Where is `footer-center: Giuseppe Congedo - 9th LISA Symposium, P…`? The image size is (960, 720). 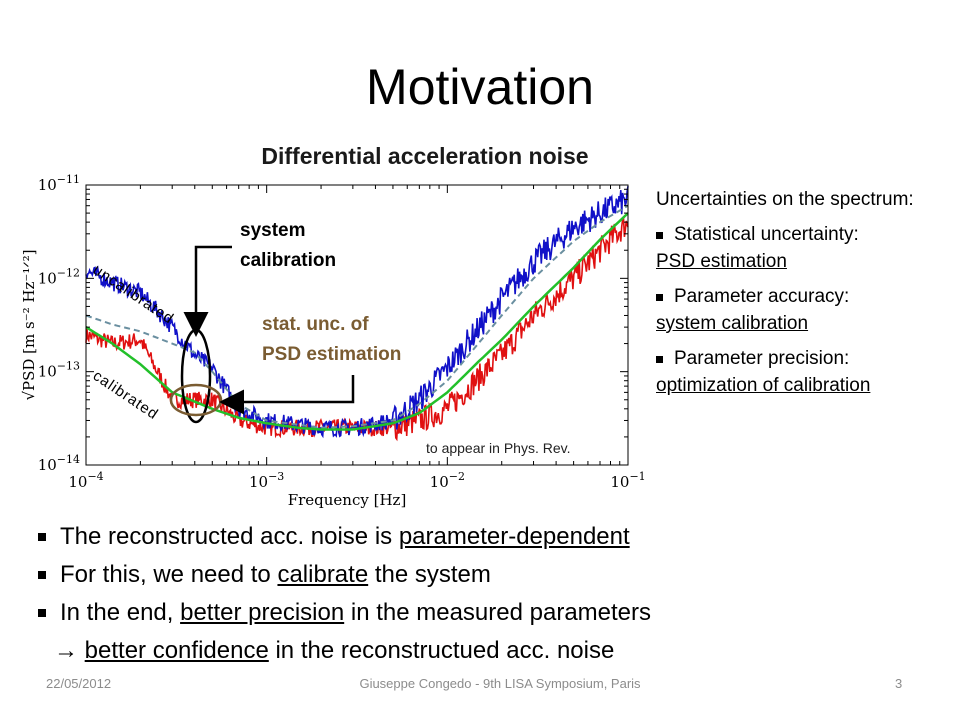
footer-center: Giuseppe Congedo - 9th LISA Symposium, P… is located at coordinates (500, 683).